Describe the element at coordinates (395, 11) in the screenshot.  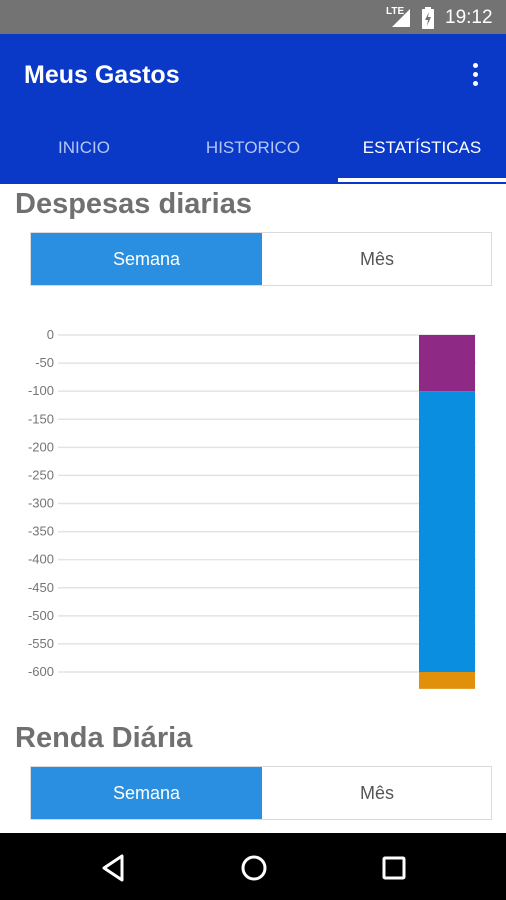
I see `network-type: LTE` at that location.